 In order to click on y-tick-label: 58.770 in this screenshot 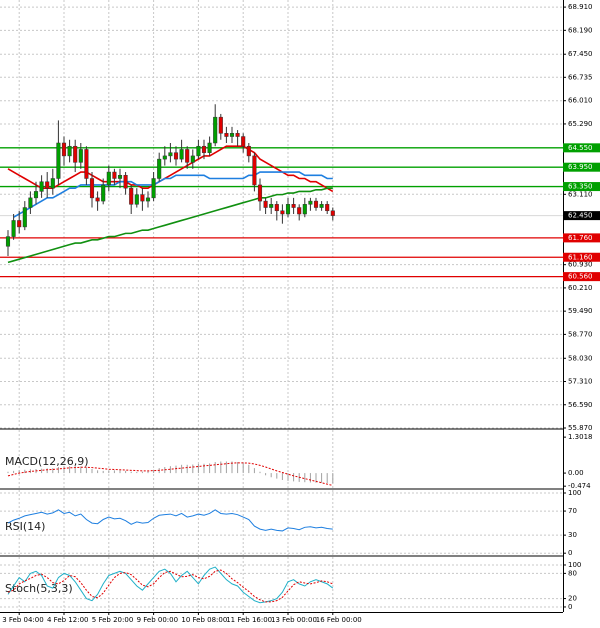, I will do `click(580, 334)`.